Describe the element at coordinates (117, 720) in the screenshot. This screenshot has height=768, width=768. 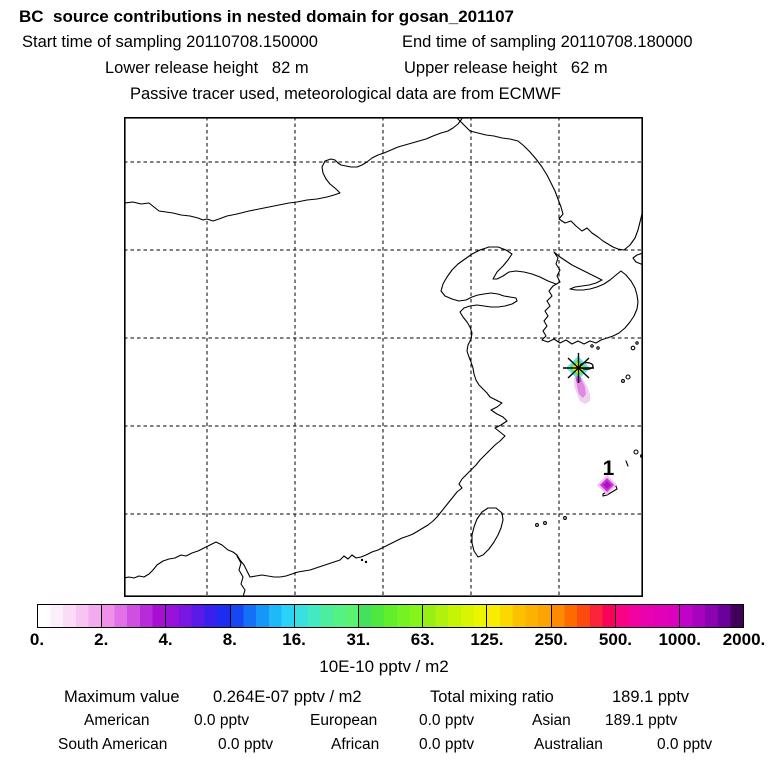
I see `region-name: American` at that location.